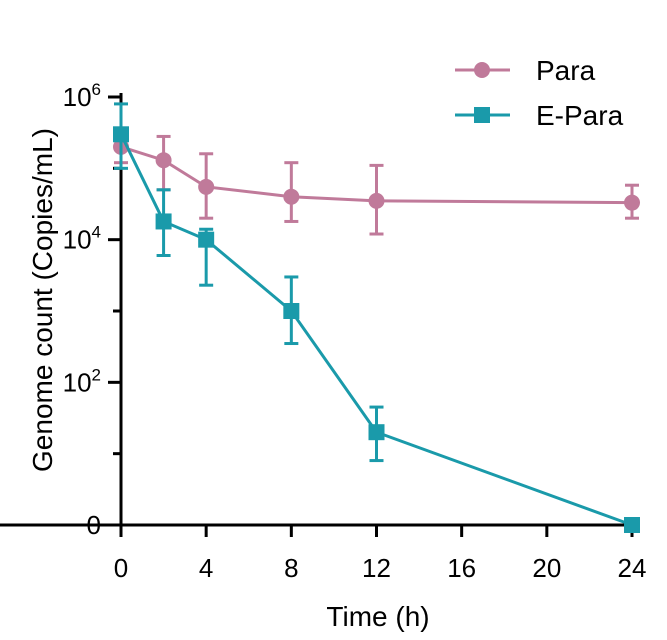 The image size is (667, 640). I want to click on x-tick-label: 12, so click(376, 568).